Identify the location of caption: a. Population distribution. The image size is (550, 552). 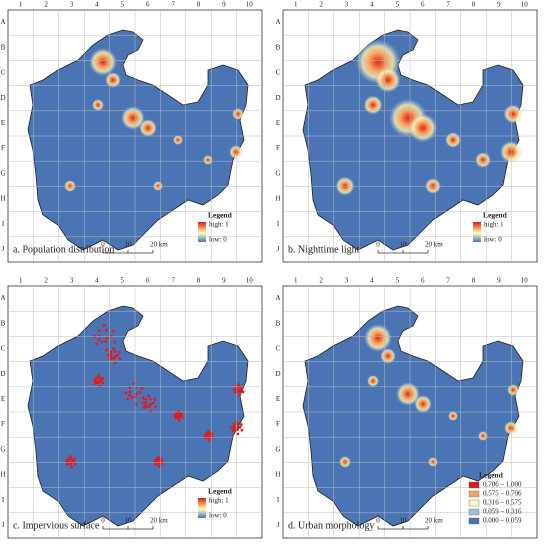
(63, 249).